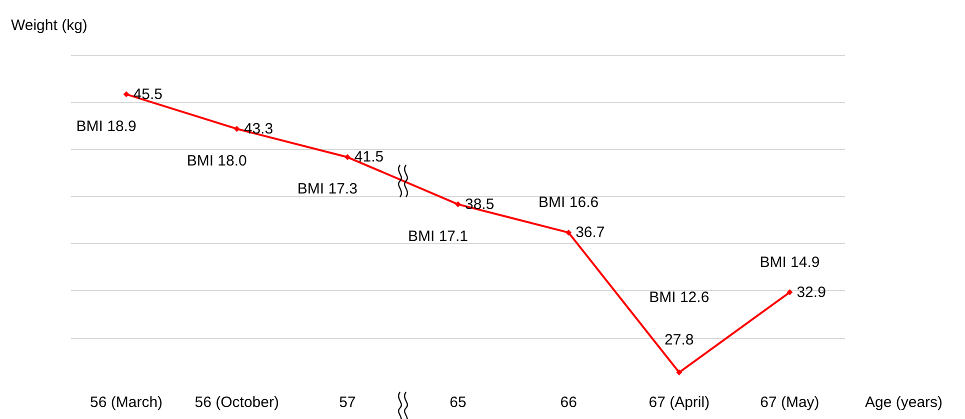  Describe the element at coordinates (49, 25) in the screenshot. I see `y-axis-title: Weight (kg)` at that location.